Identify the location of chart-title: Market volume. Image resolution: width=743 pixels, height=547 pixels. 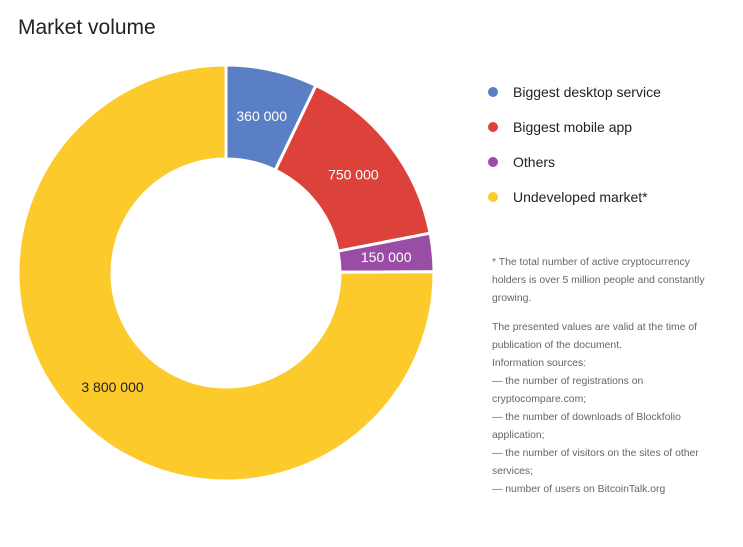
(87, 27).